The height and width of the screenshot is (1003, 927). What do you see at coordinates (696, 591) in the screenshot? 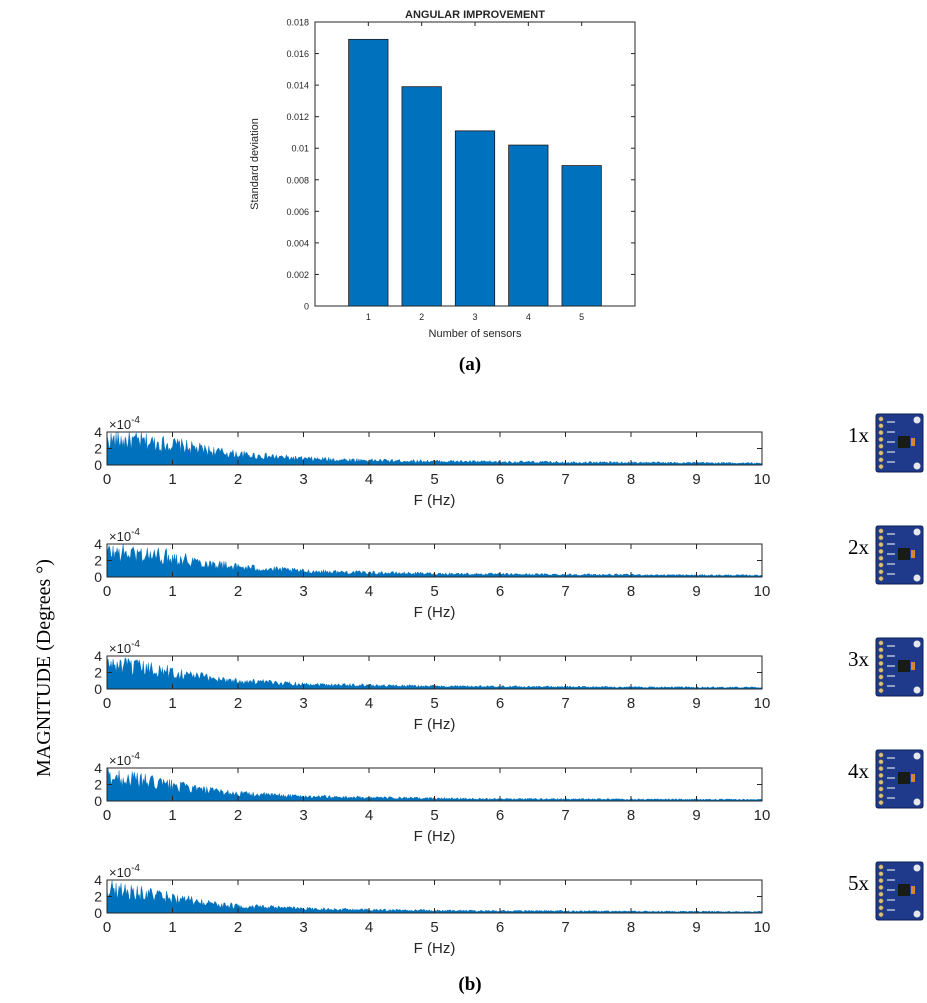
I see `spectrum-xtick-label: 9` at bounding box center [696, 591].